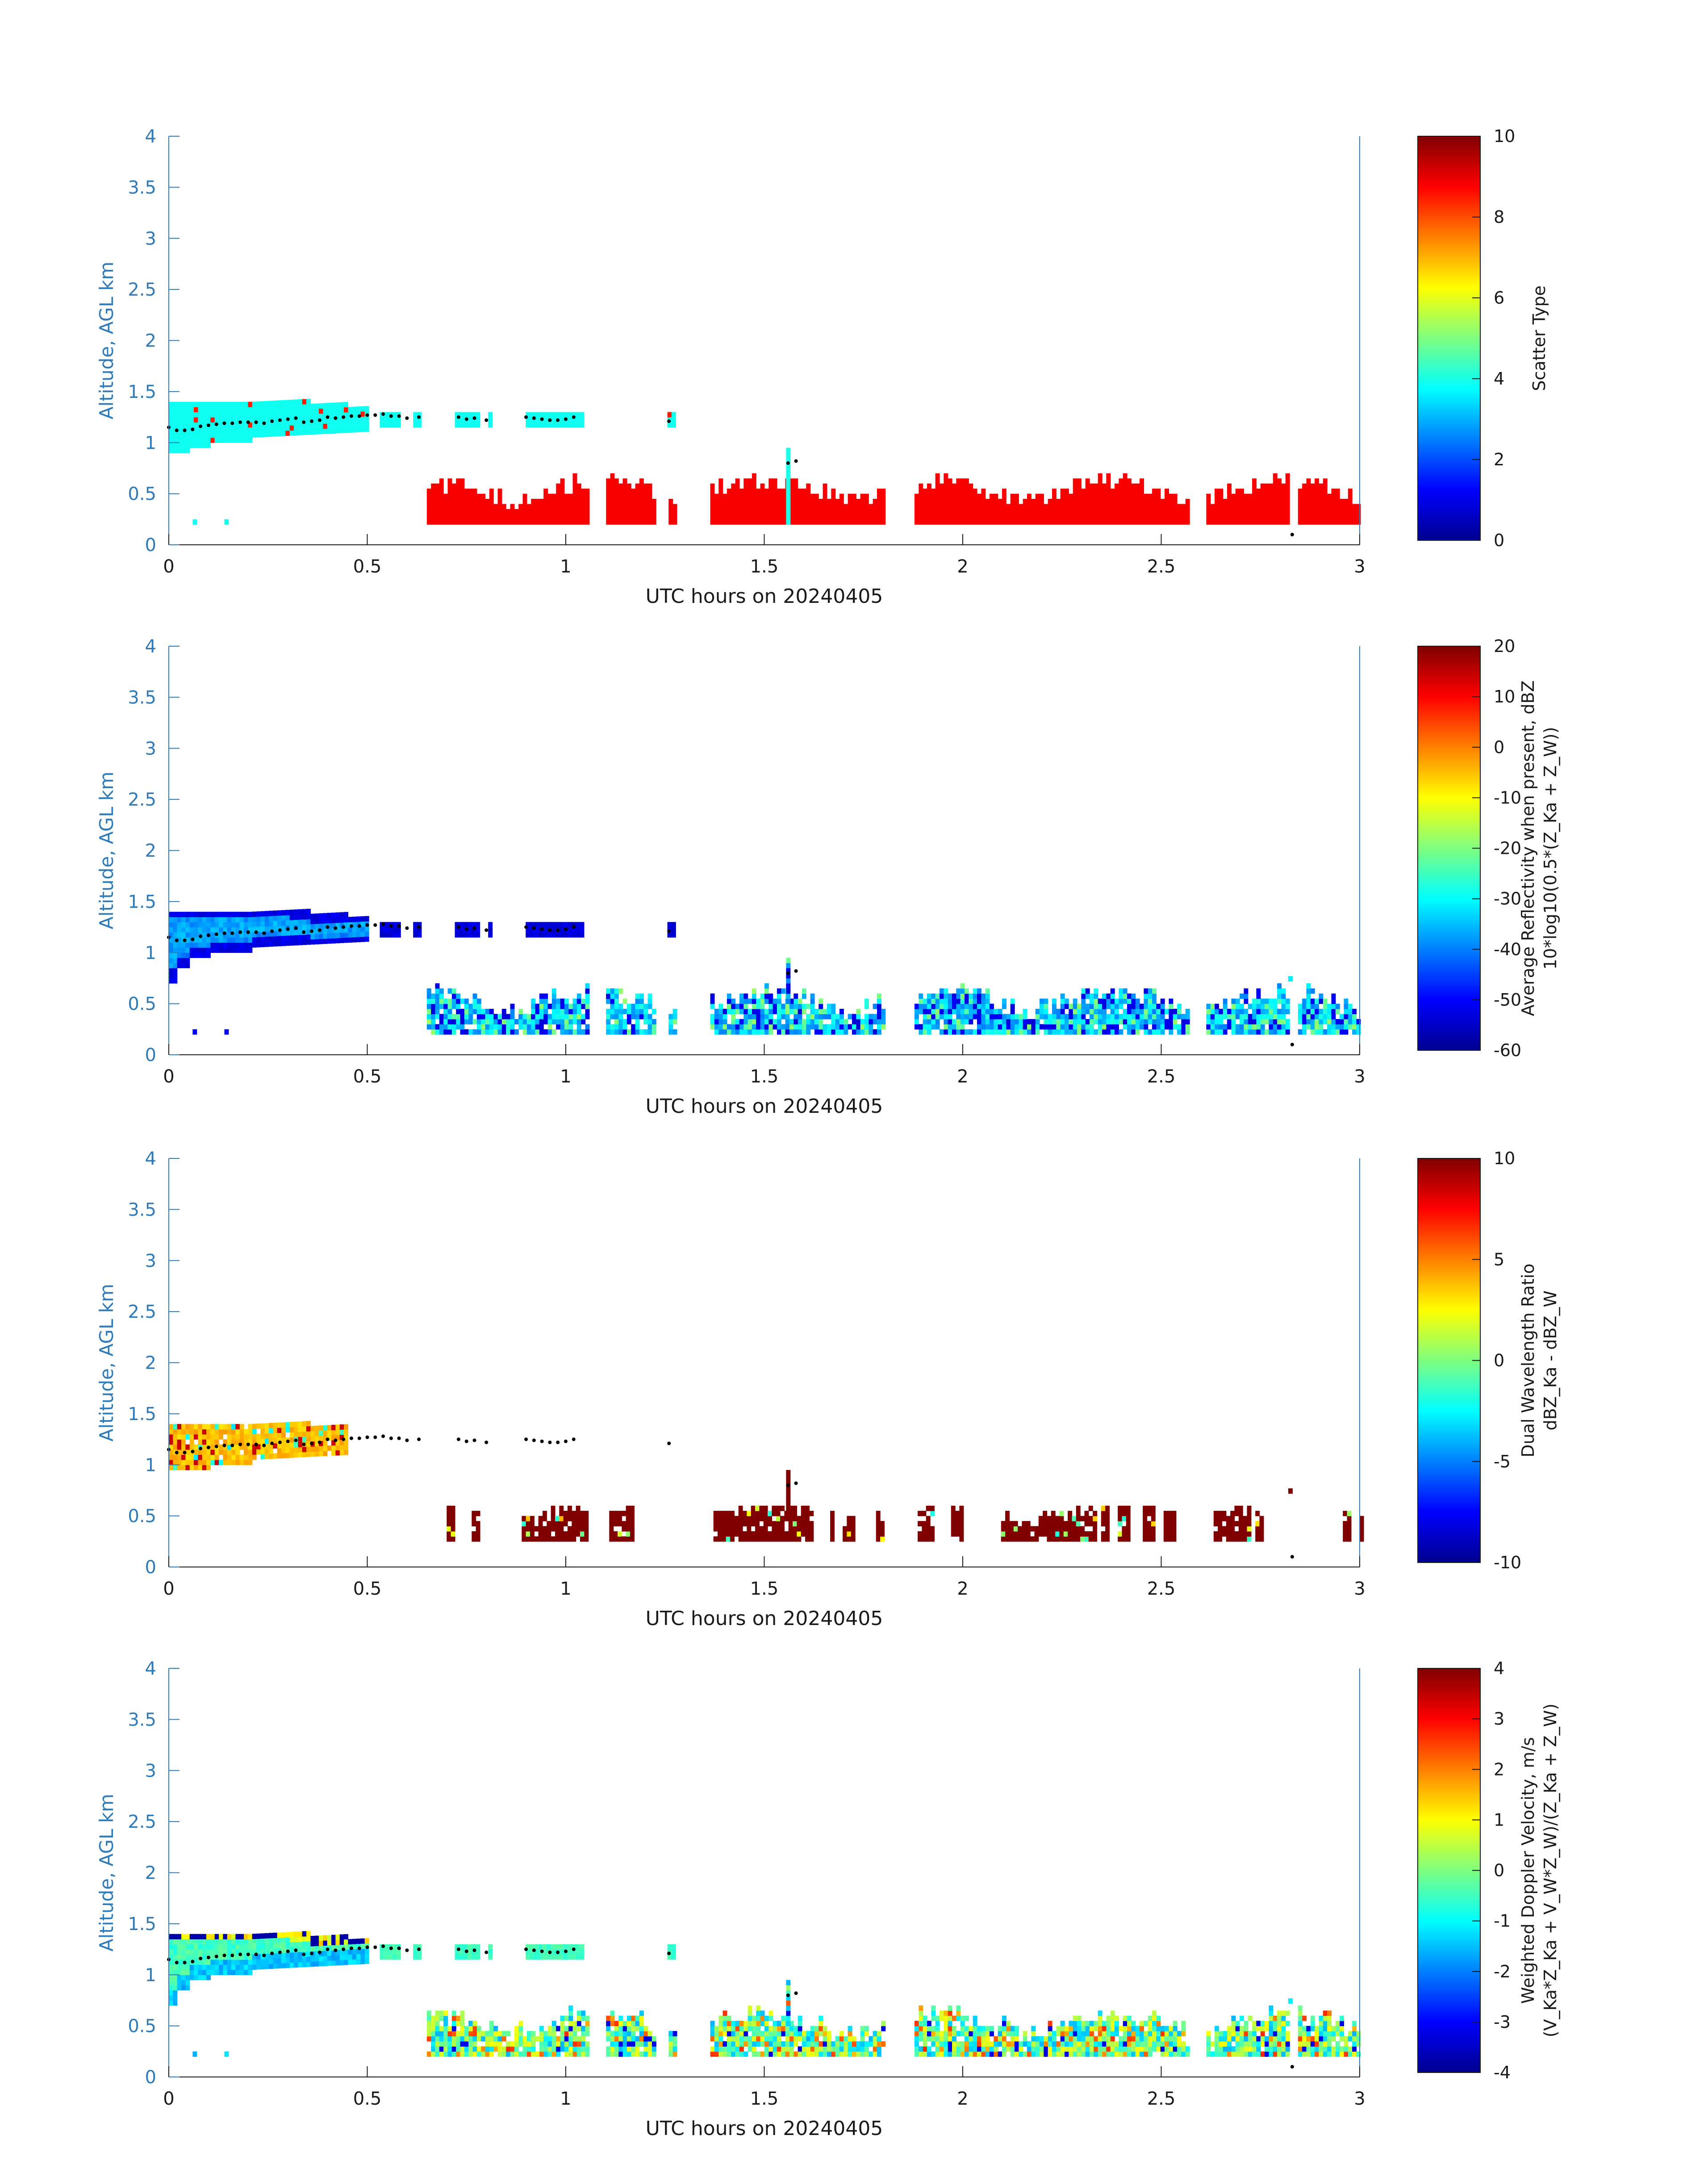  What do you see at coordinates (150, 1055) in the screenshot?
I see `y-tick-label: 0` at bounding box center [150, 1055].